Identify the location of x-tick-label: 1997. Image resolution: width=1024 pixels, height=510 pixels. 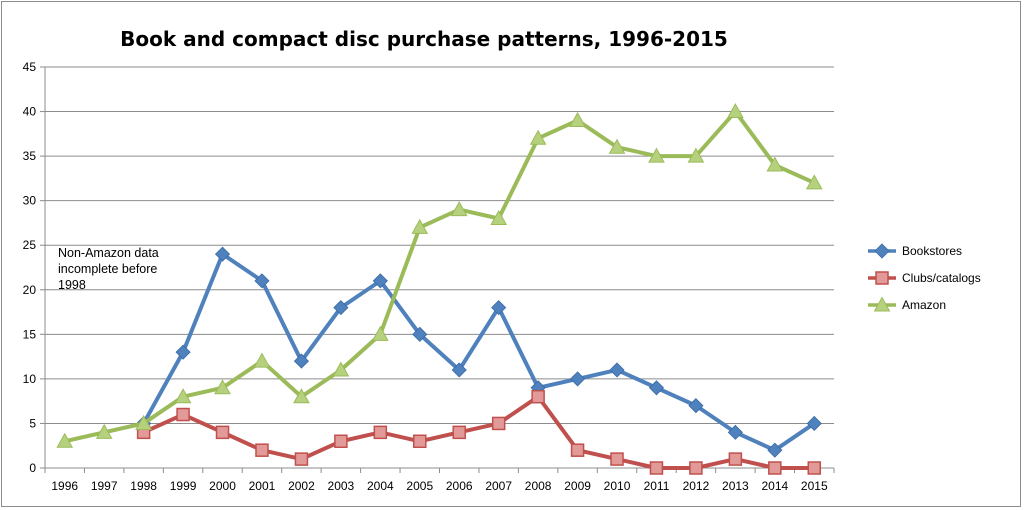
(104, 486).